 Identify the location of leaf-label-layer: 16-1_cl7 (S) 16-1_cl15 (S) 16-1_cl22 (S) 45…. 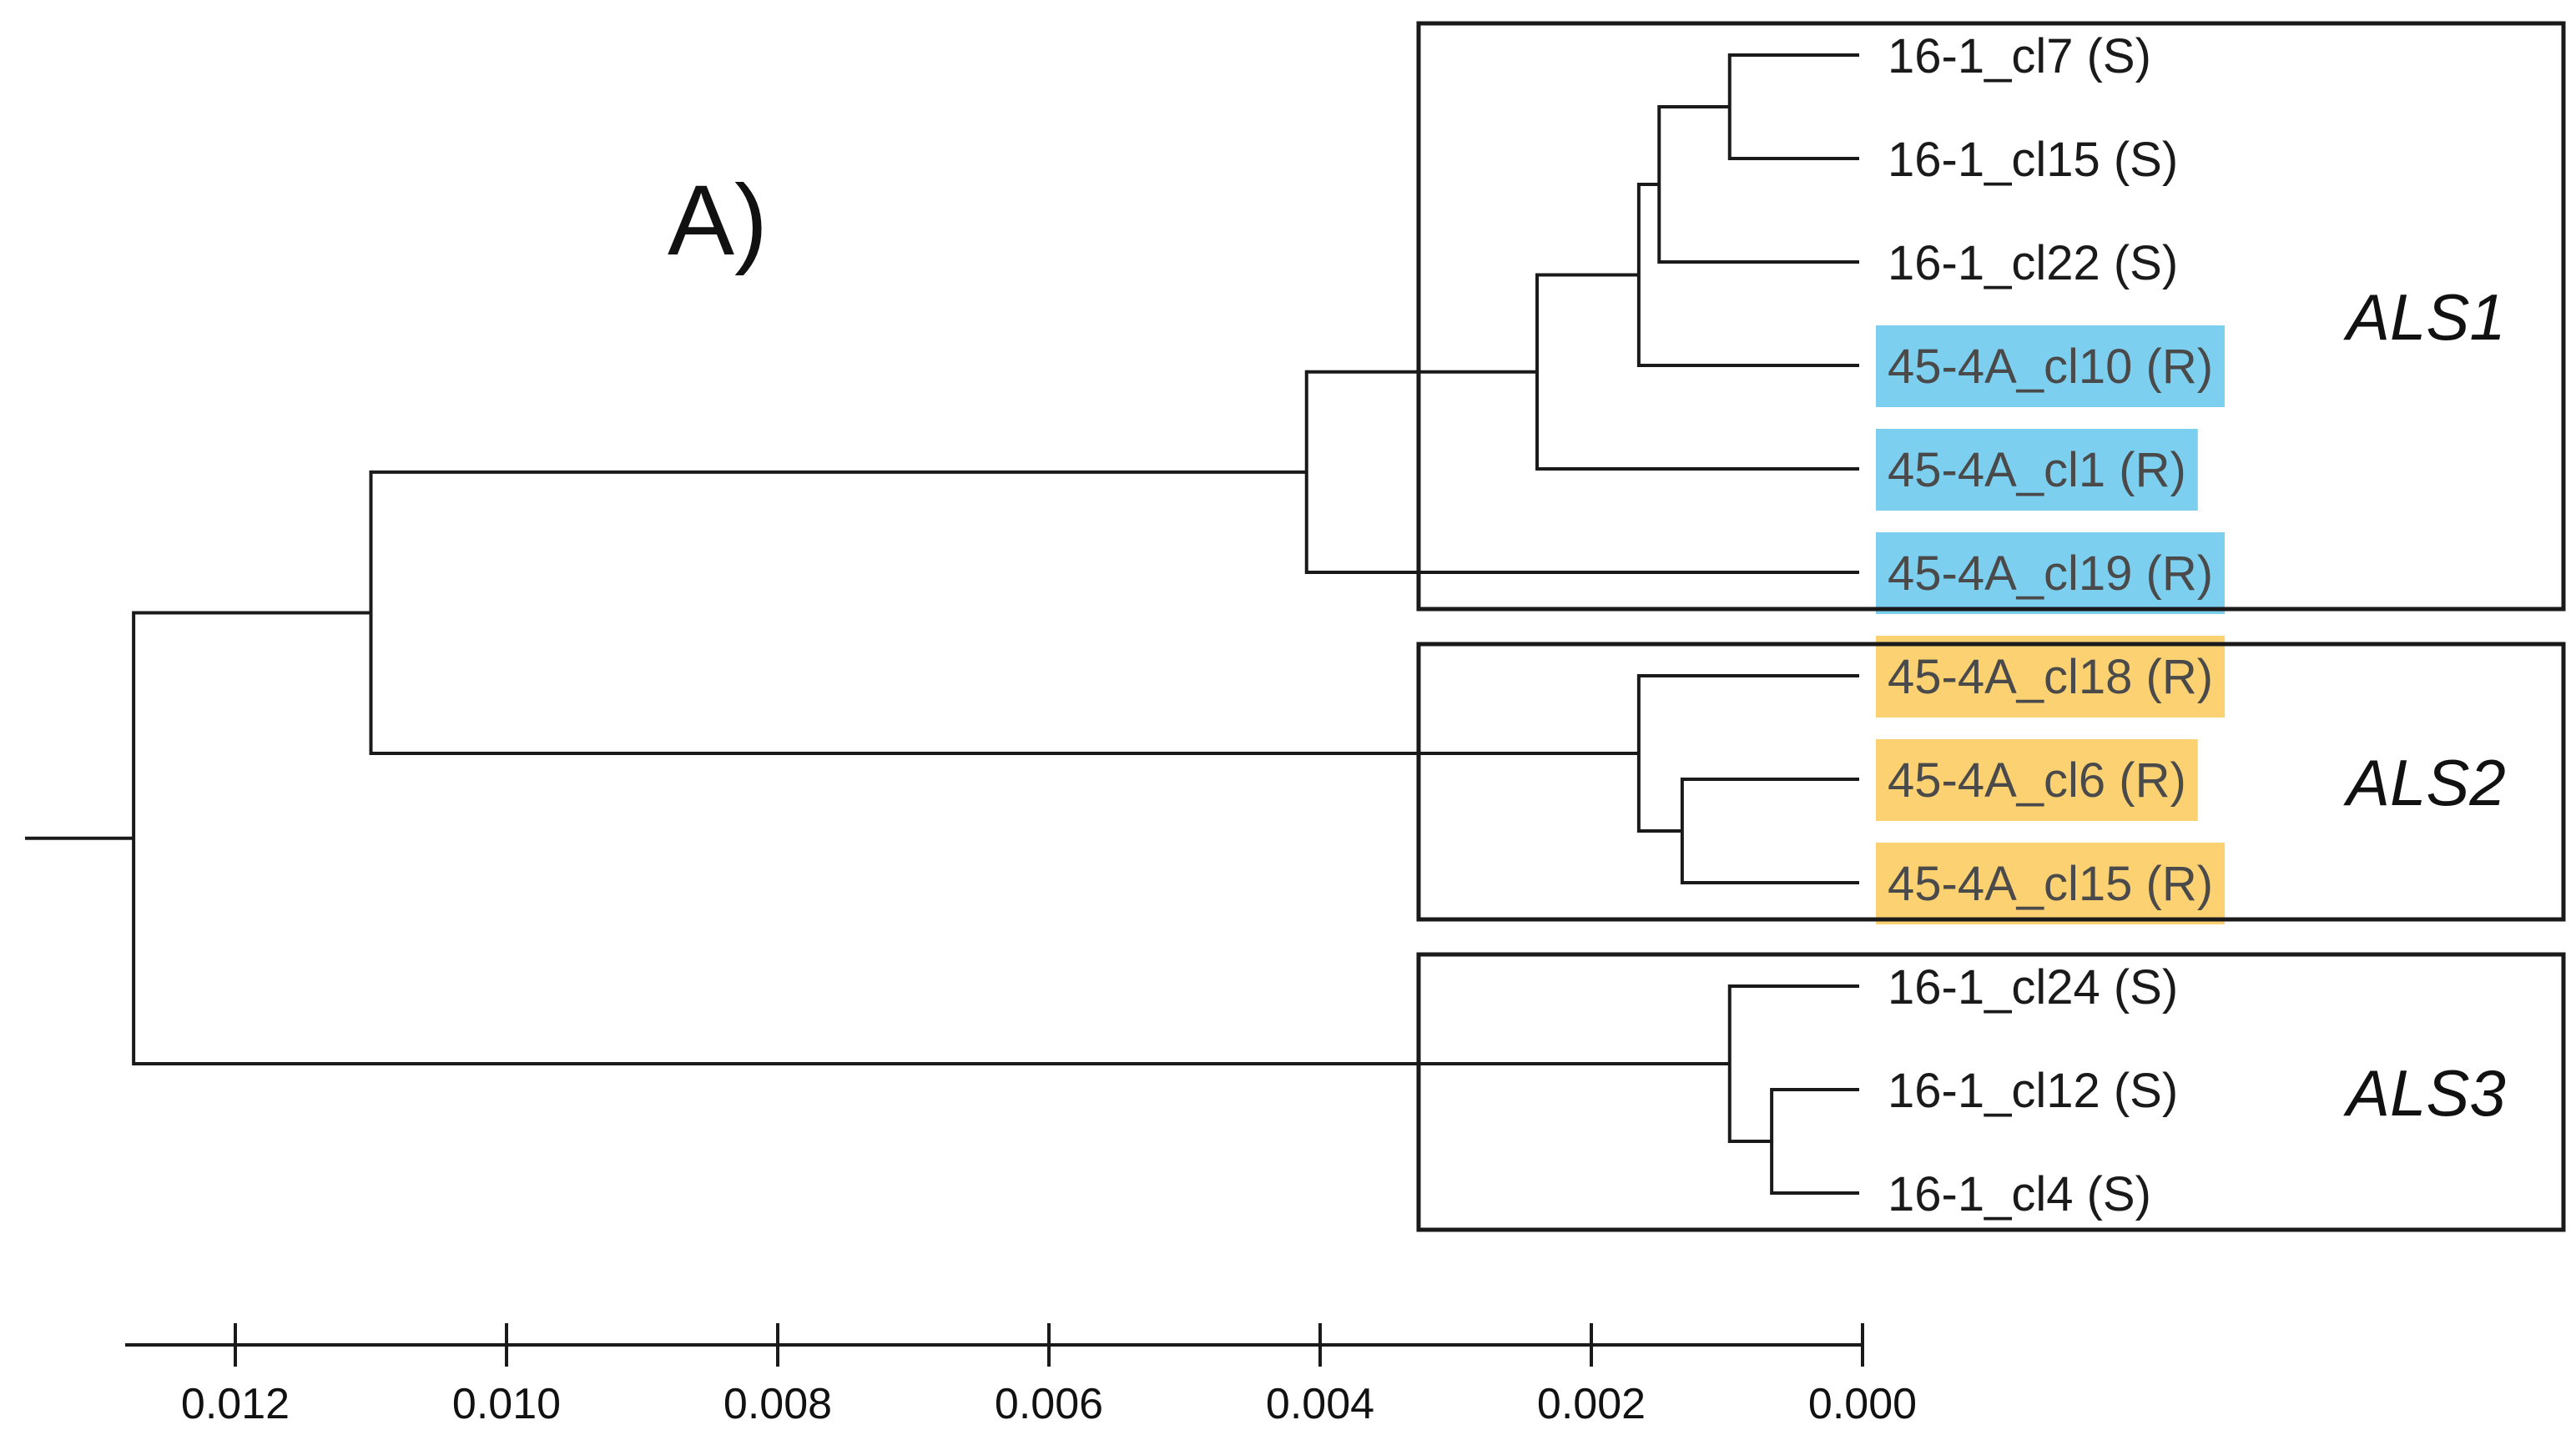
(2050, 625).